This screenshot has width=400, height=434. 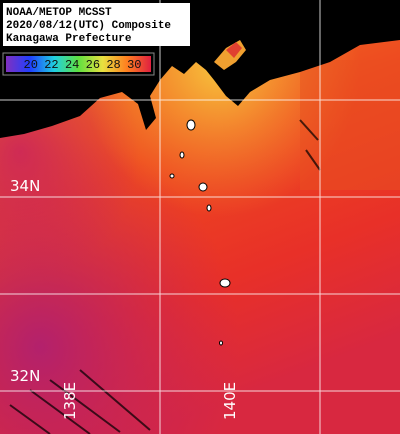 I want to click on header-line: Kanagawa Prefecture, so click(x=69, y=39).